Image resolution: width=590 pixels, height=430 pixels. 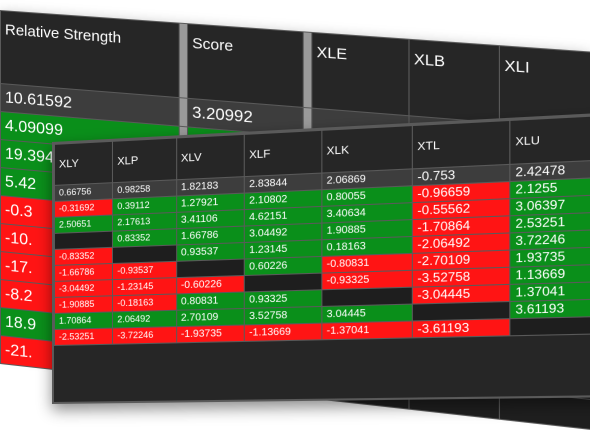 What do you see at coordinates (83, 289) in the screenshot?
I see `xly-cell: -3.04492` at bounding box center [83, 289].